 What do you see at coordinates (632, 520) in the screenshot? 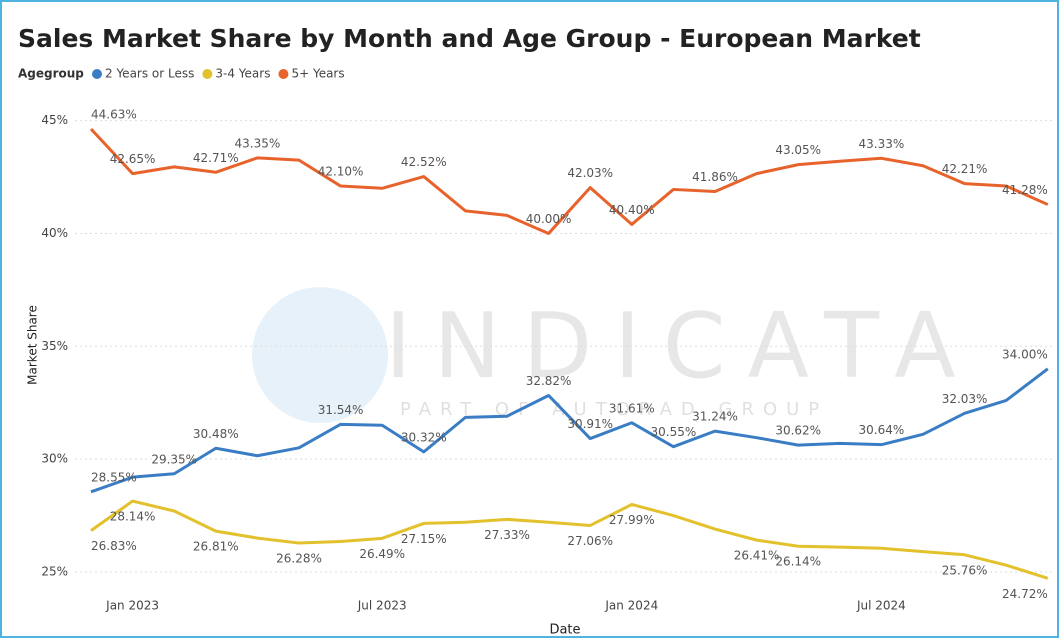
I see `data-label: 27.99%` at bounding box center [632, 520].